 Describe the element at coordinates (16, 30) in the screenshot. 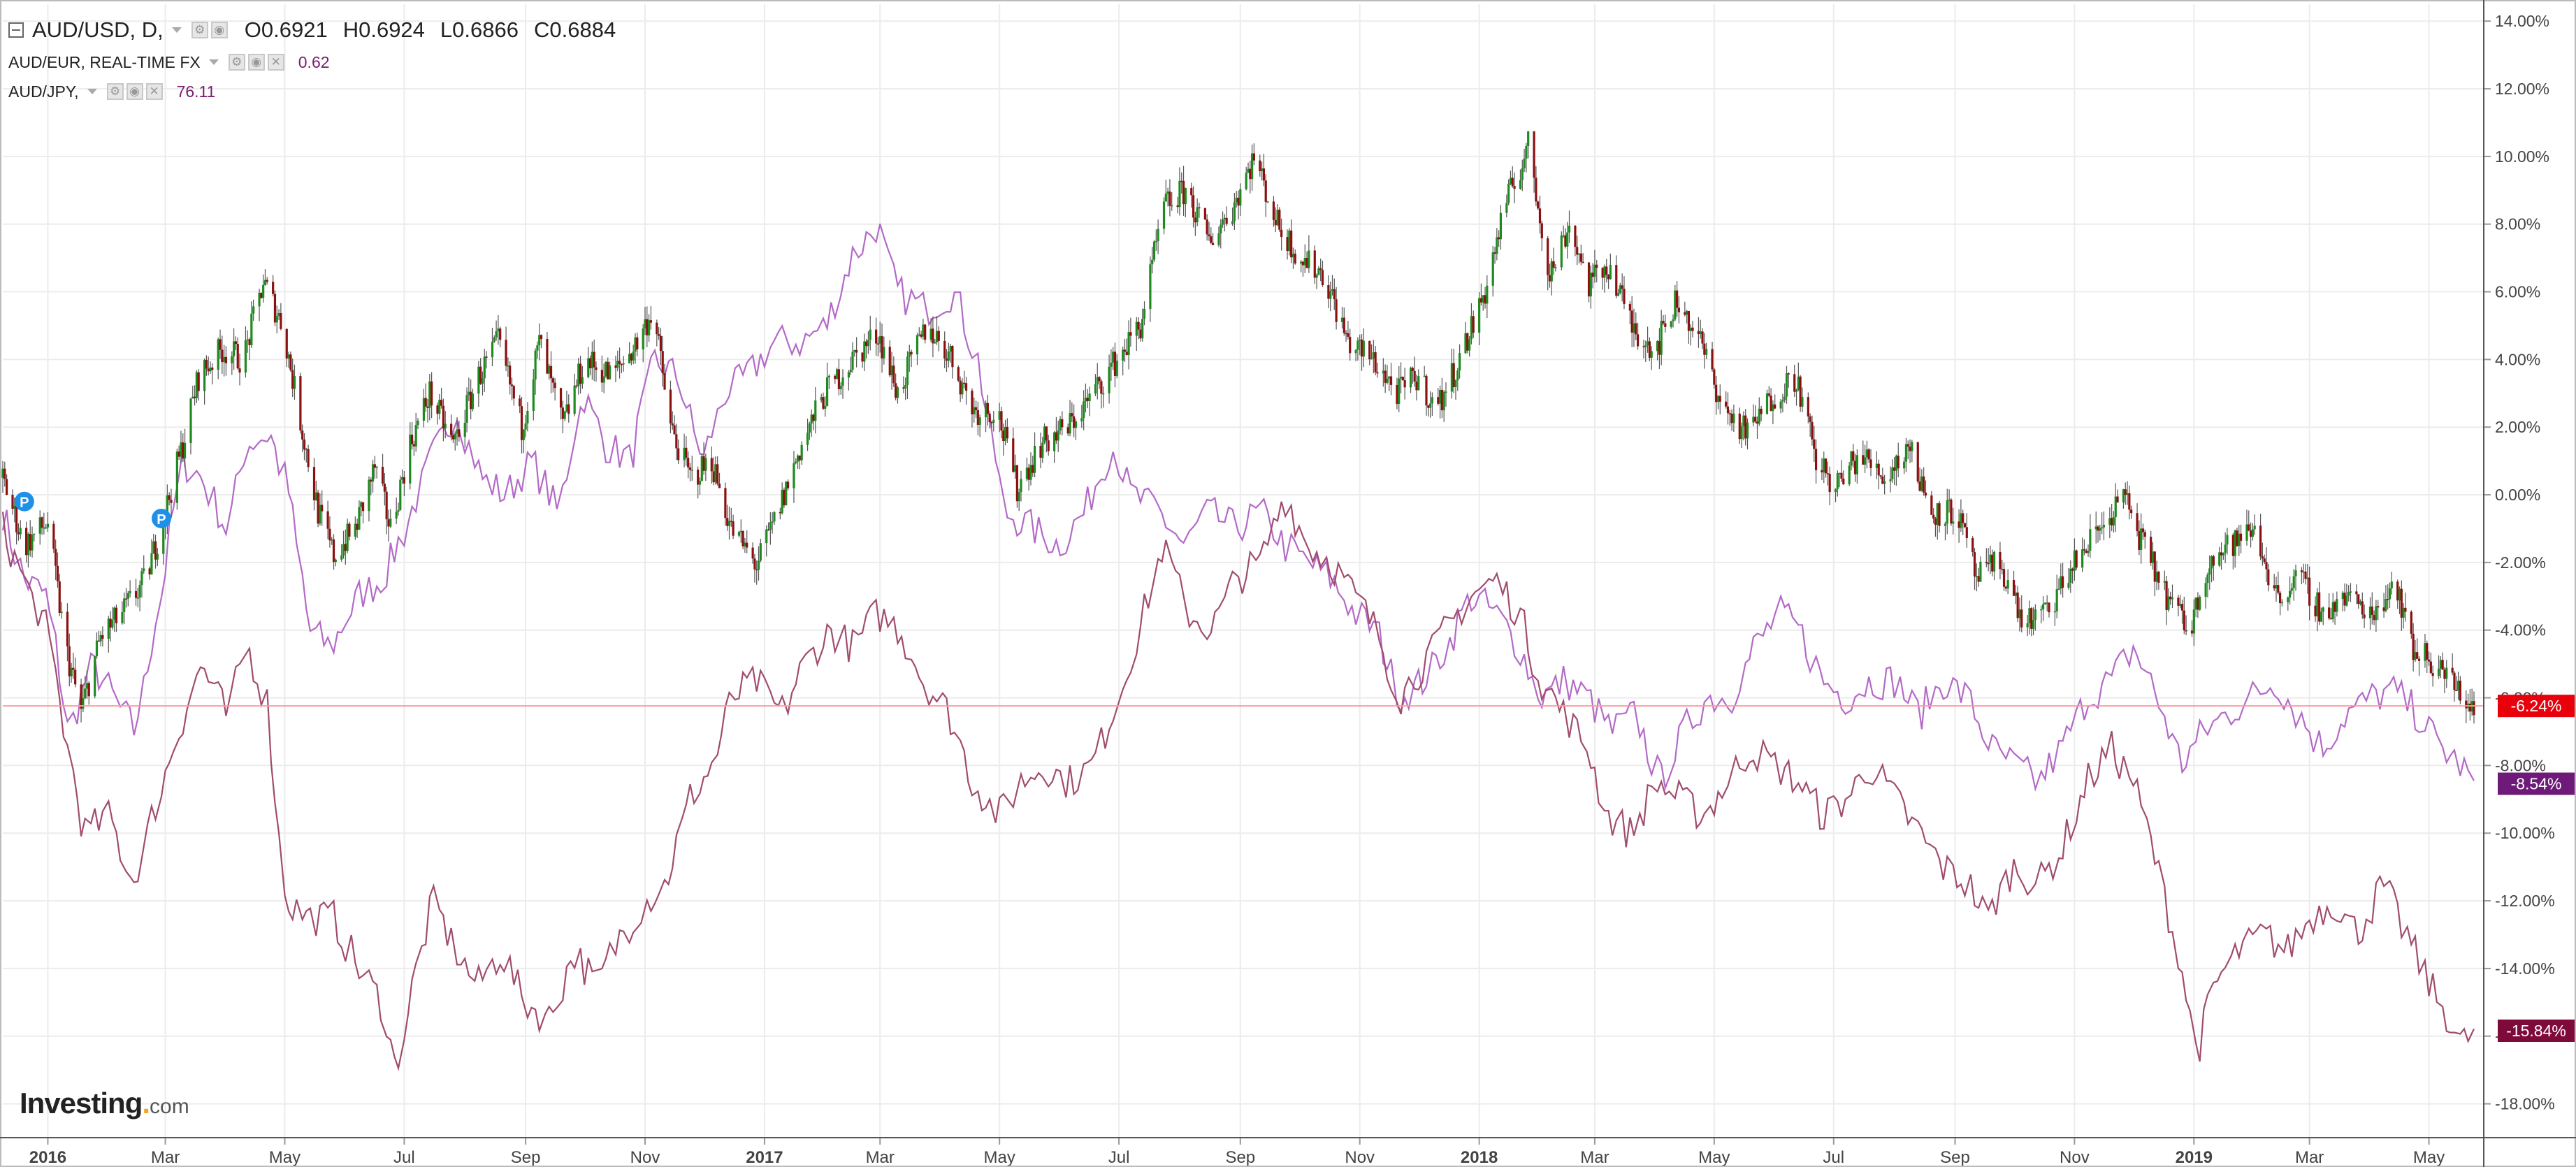

I see `collapse-icon` at that location.